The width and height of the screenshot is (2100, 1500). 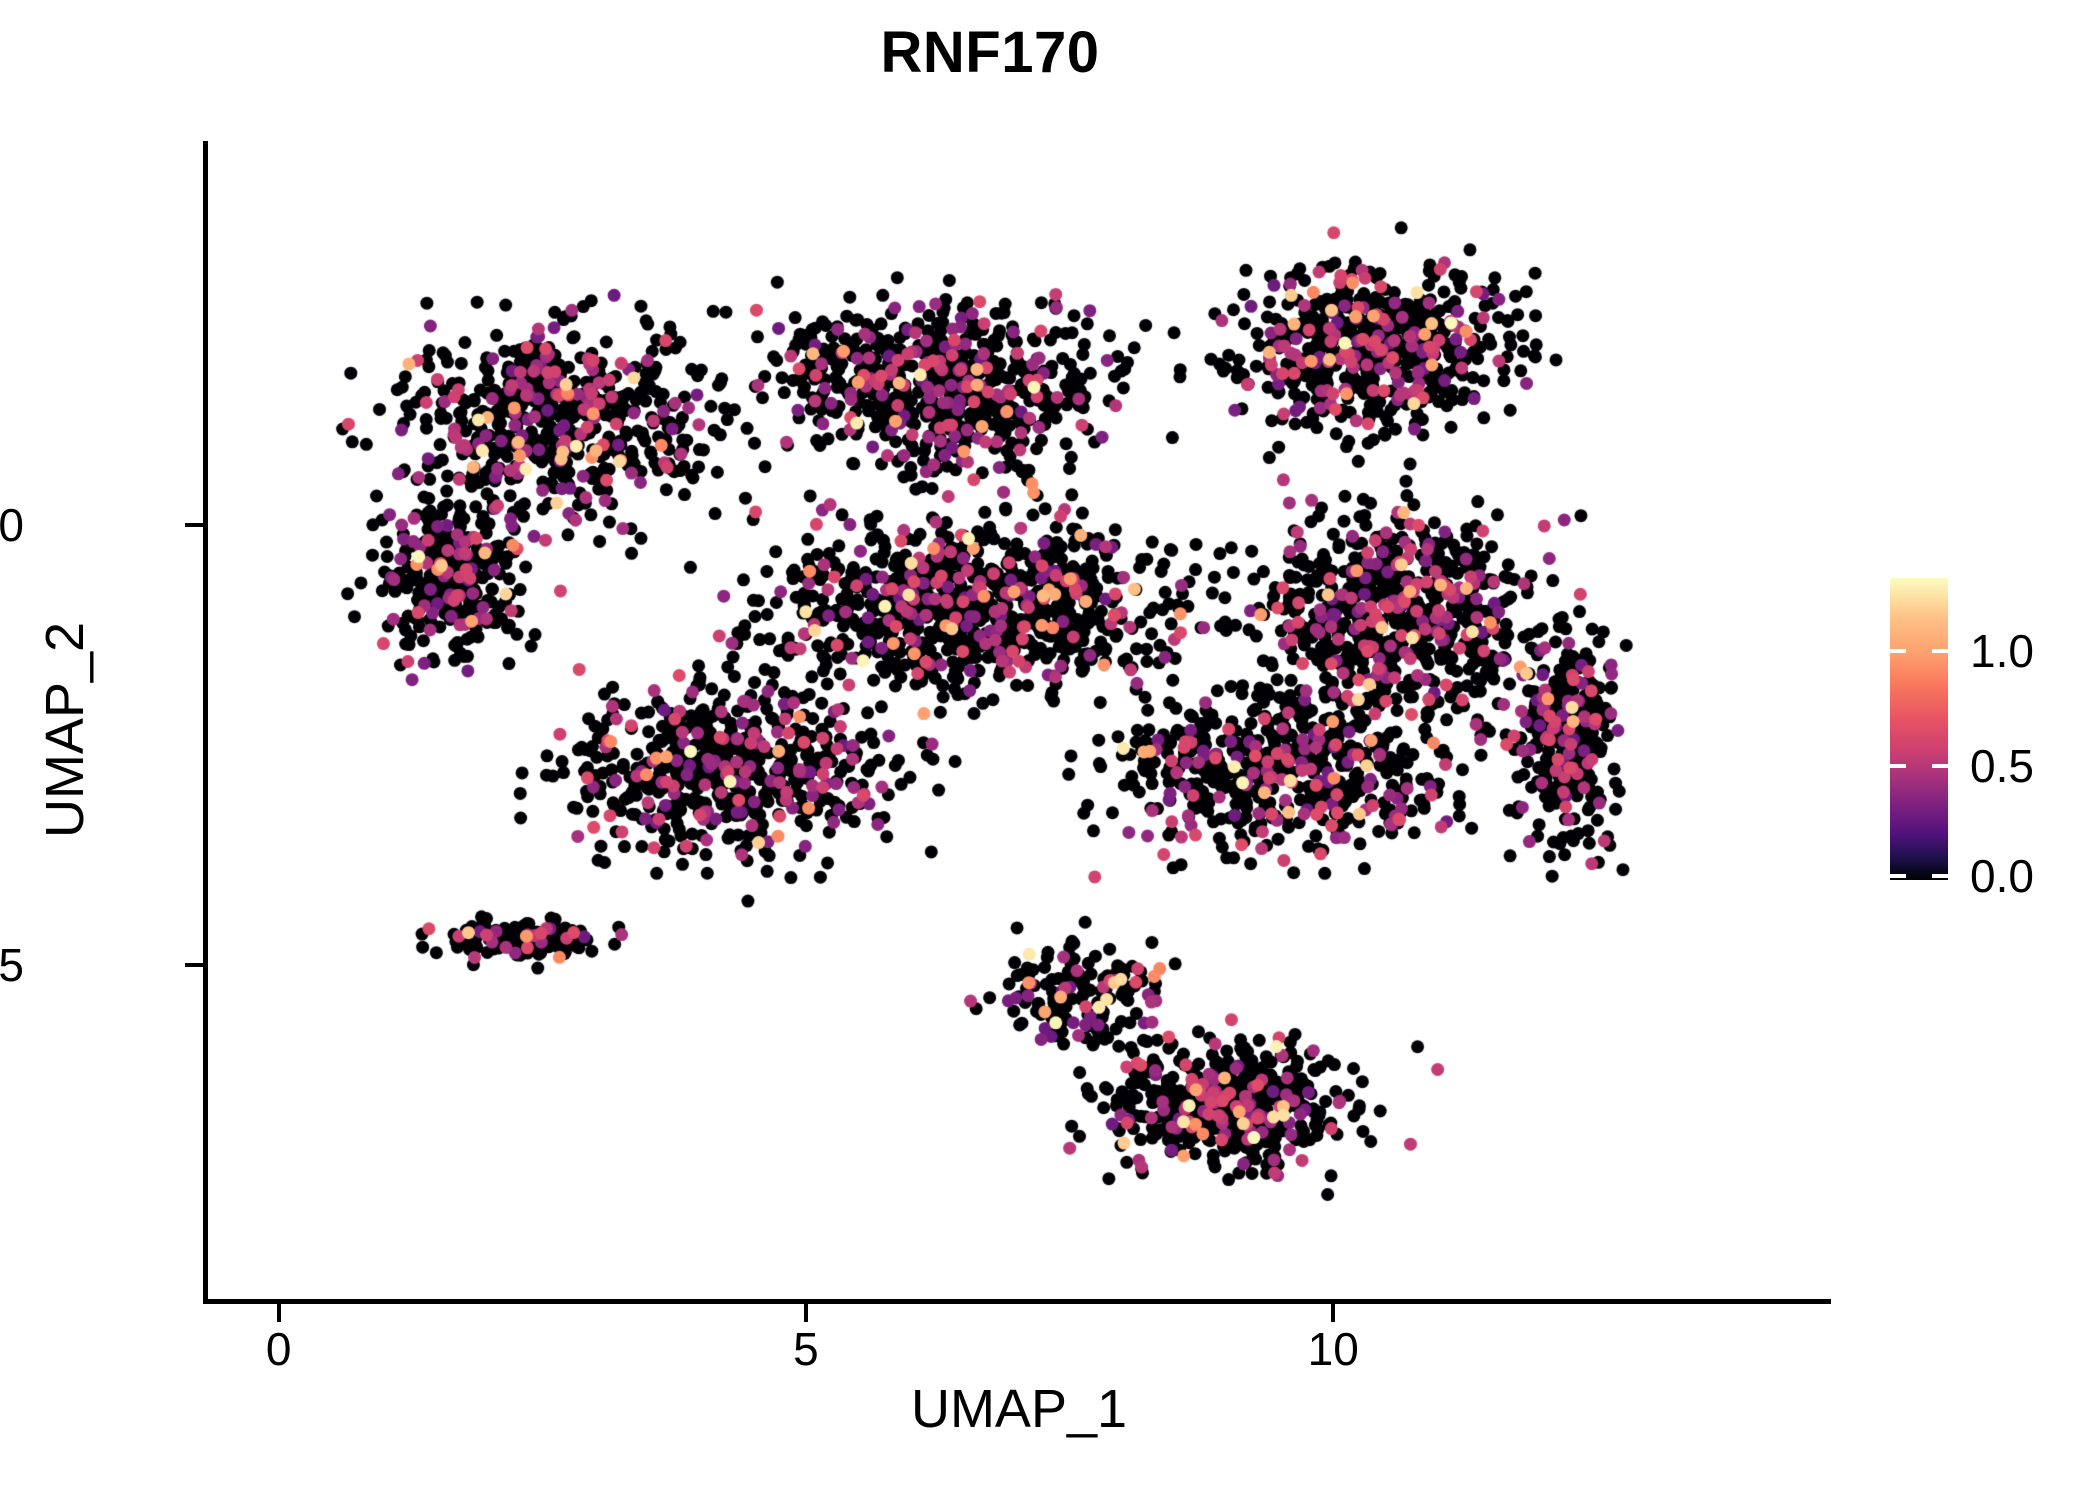 I want to click on x-tick-label-5: 5, so click(x=806, y=1349).